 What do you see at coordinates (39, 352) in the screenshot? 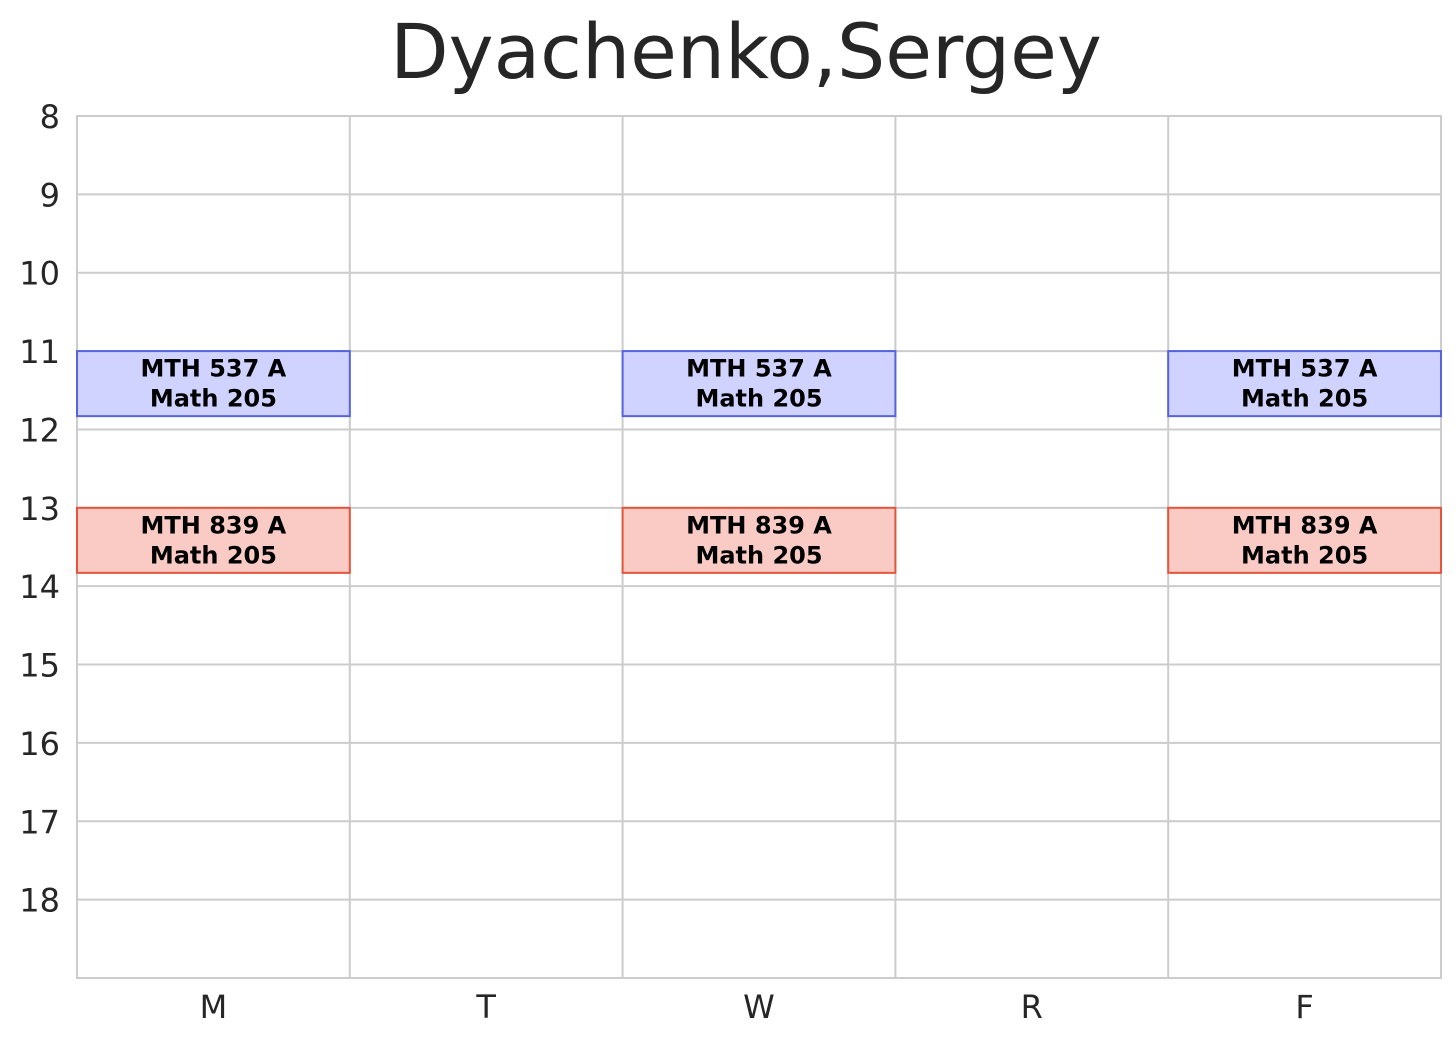
I see `hour-tick-label: 11` at bounding box center [39, 352].